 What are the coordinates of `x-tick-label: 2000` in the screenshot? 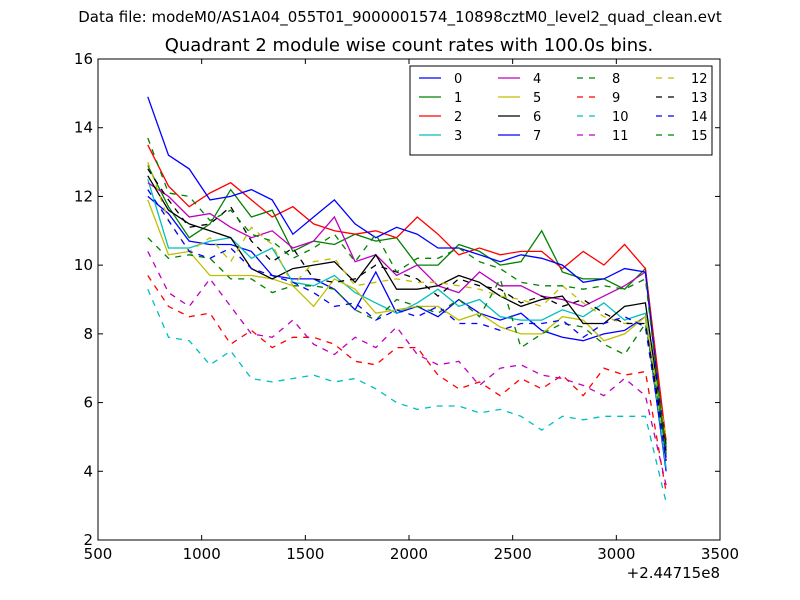 It's located at (409, 554).